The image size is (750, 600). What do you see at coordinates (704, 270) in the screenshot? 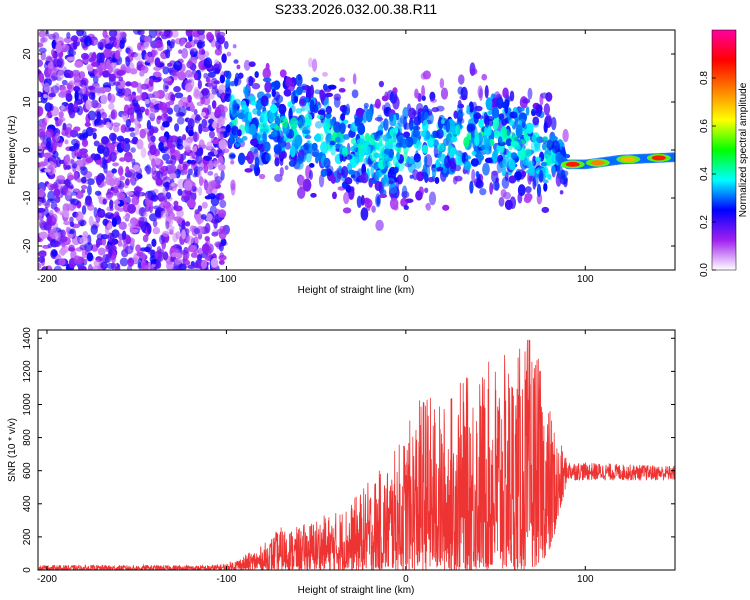
I see `colorbar-tick-label: 0.0` at bounding box center [704, 270].